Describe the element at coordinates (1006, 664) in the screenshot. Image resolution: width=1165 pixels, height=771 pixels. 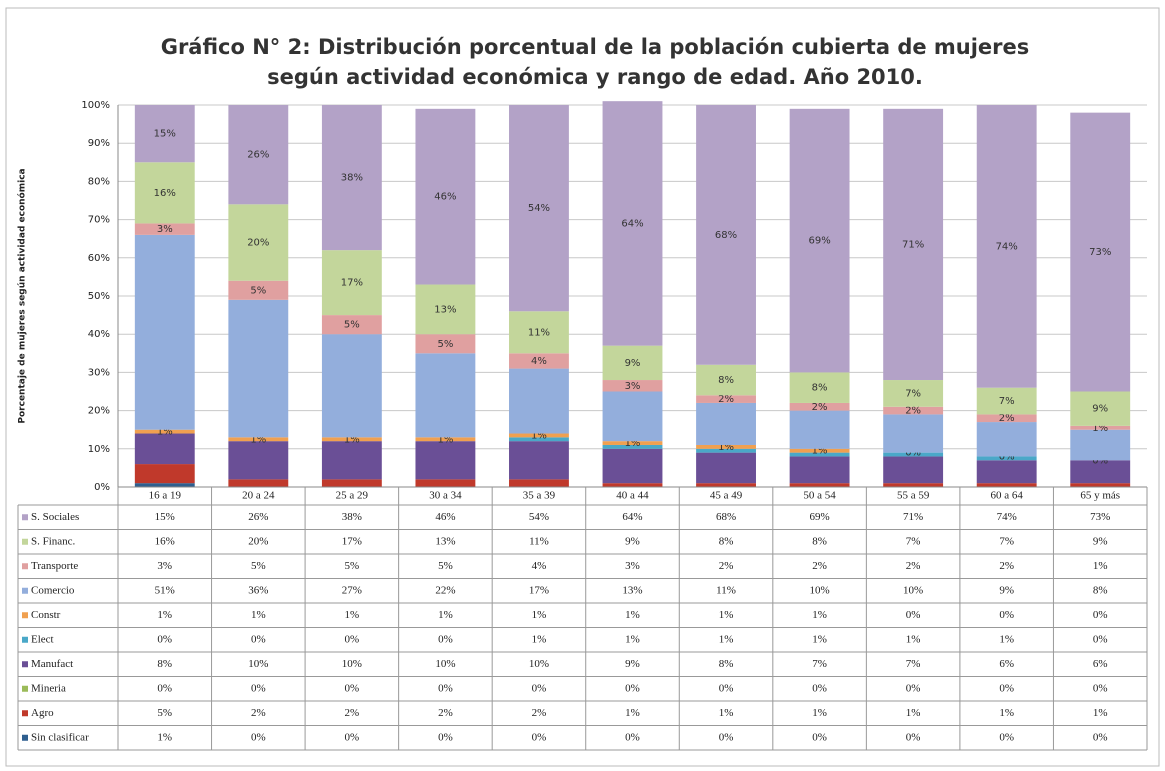
I see `table-cell: 6%` at that location.